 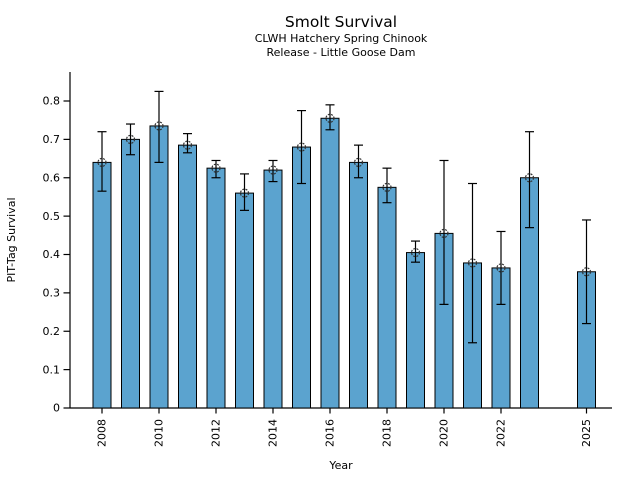 I want to click on point-marker-2025, so click(x=586, y=272).